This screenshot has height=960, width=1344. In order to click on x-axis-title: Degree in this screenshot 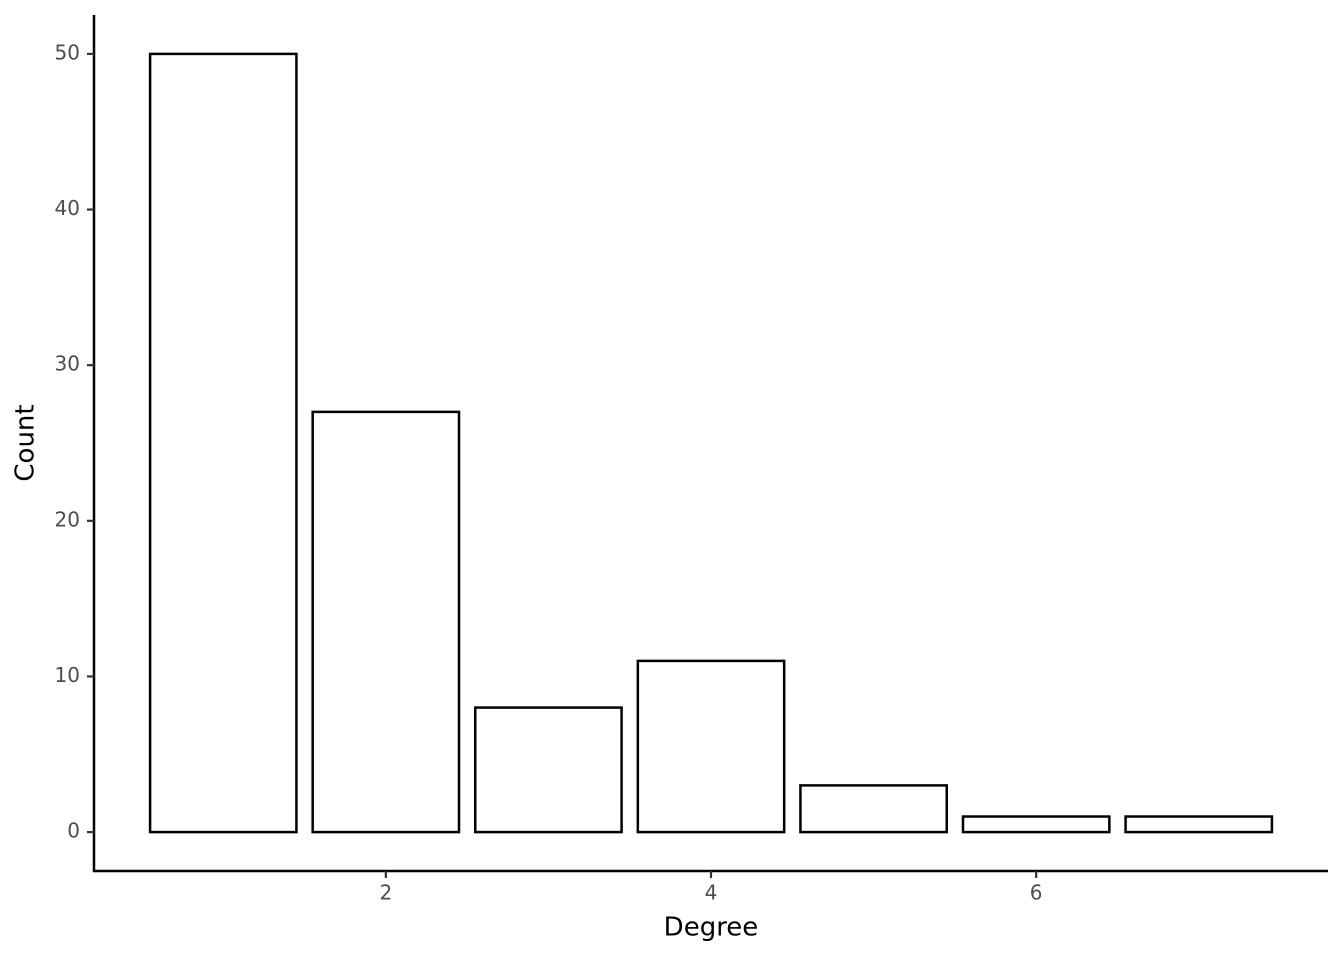, I will do `click(711, 928)`.